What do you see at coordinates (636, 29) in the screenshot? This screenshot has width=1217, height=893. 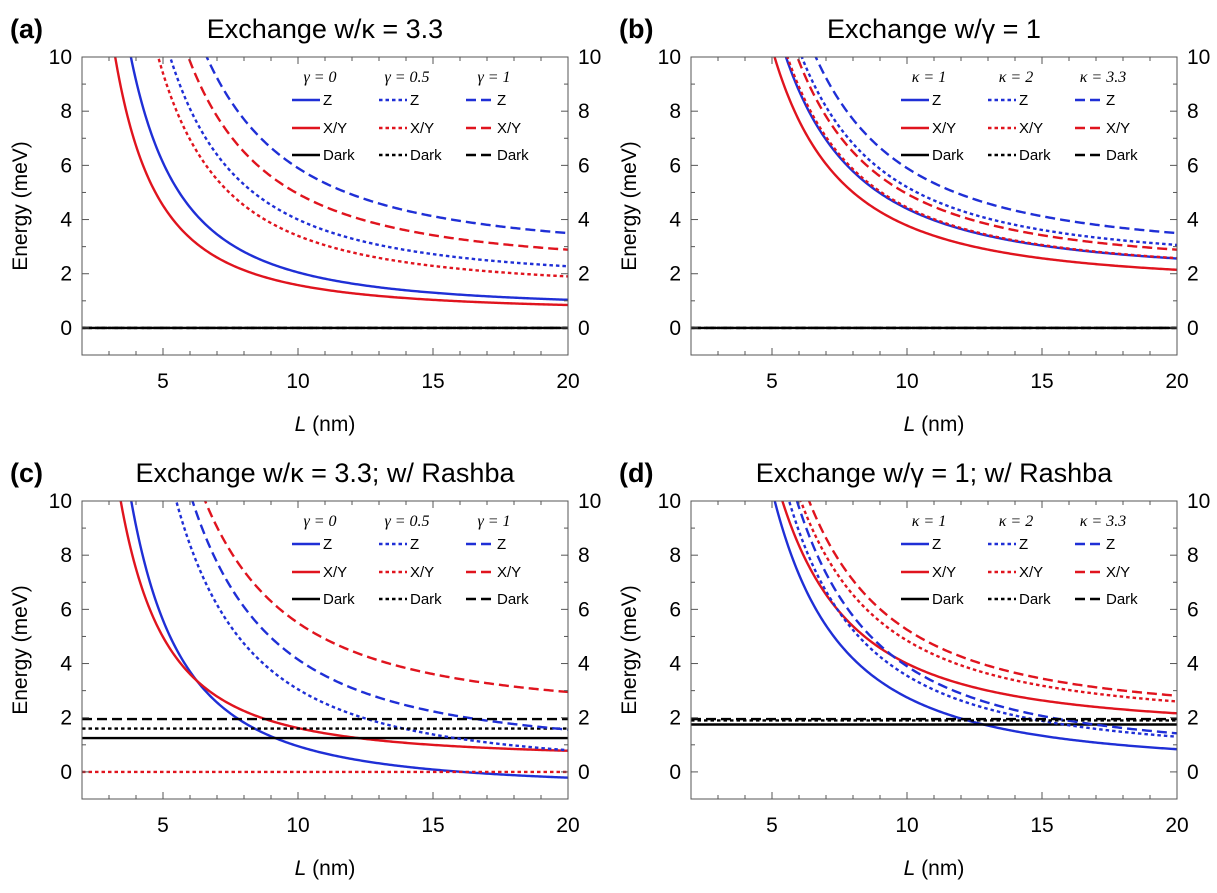 I see `panel-label: (b)` at bounding box center [636, 29].